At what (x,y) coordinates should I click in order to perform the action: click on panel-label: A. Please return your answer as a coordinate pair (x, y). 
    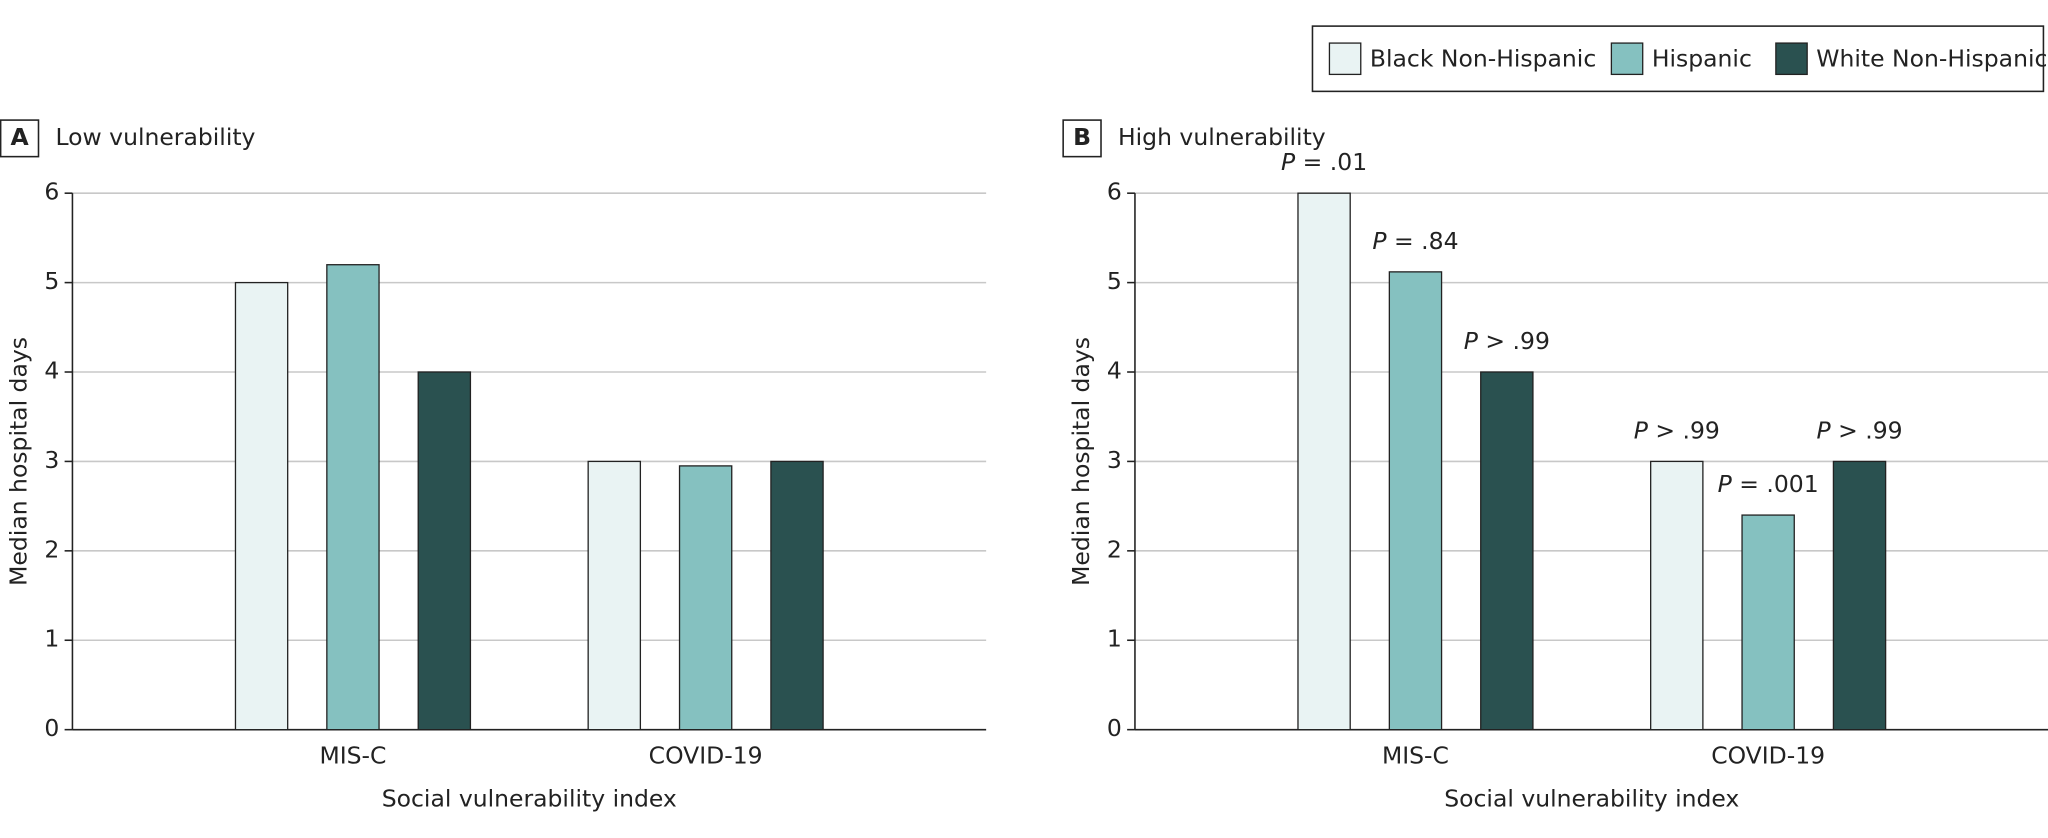
    Looking at the image, I should click on (19, 137).